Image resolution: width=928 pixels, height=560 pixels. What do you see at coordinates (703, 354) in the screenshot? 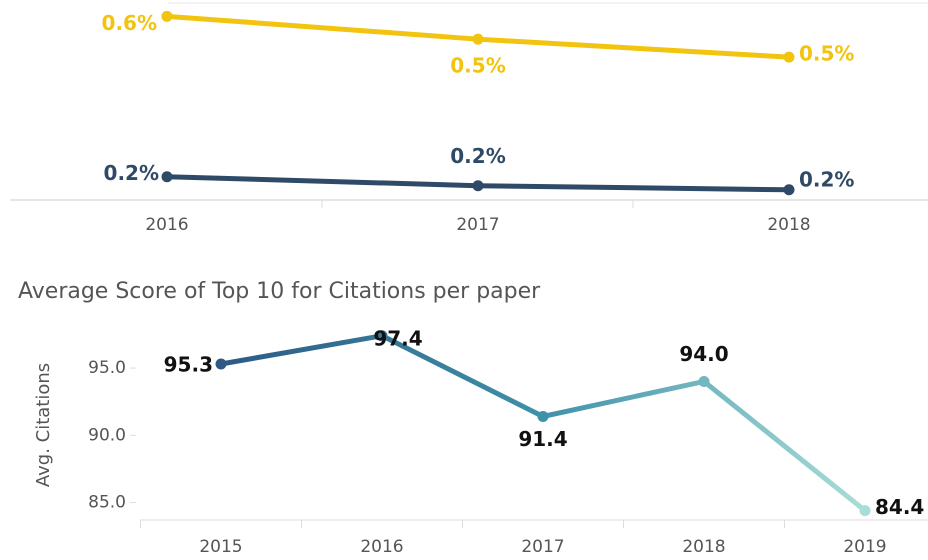
I see `data-label: 94.0` at bounding box center [703, 354].